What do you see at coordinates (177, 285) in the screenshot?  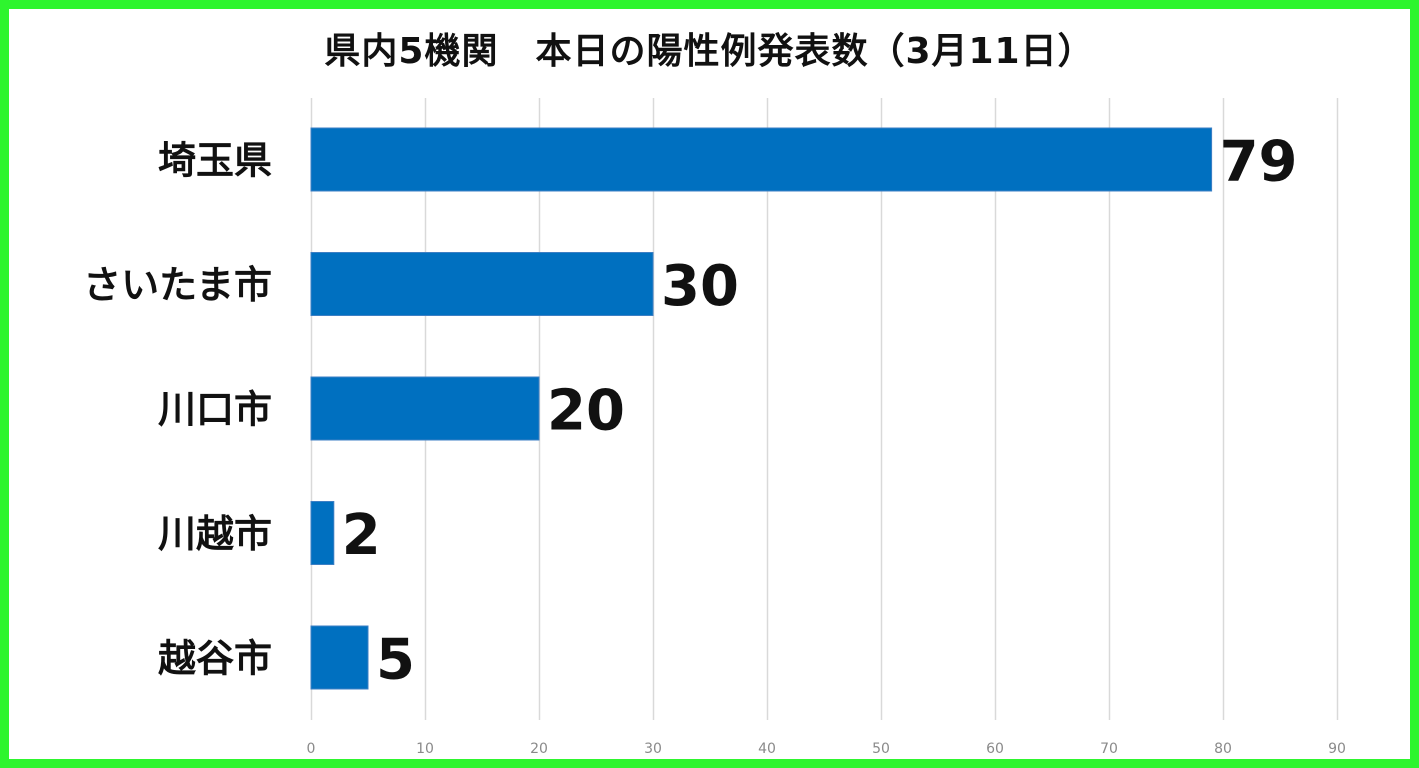 I see `category-label: さいたま市` at bounding box center [177, 285].